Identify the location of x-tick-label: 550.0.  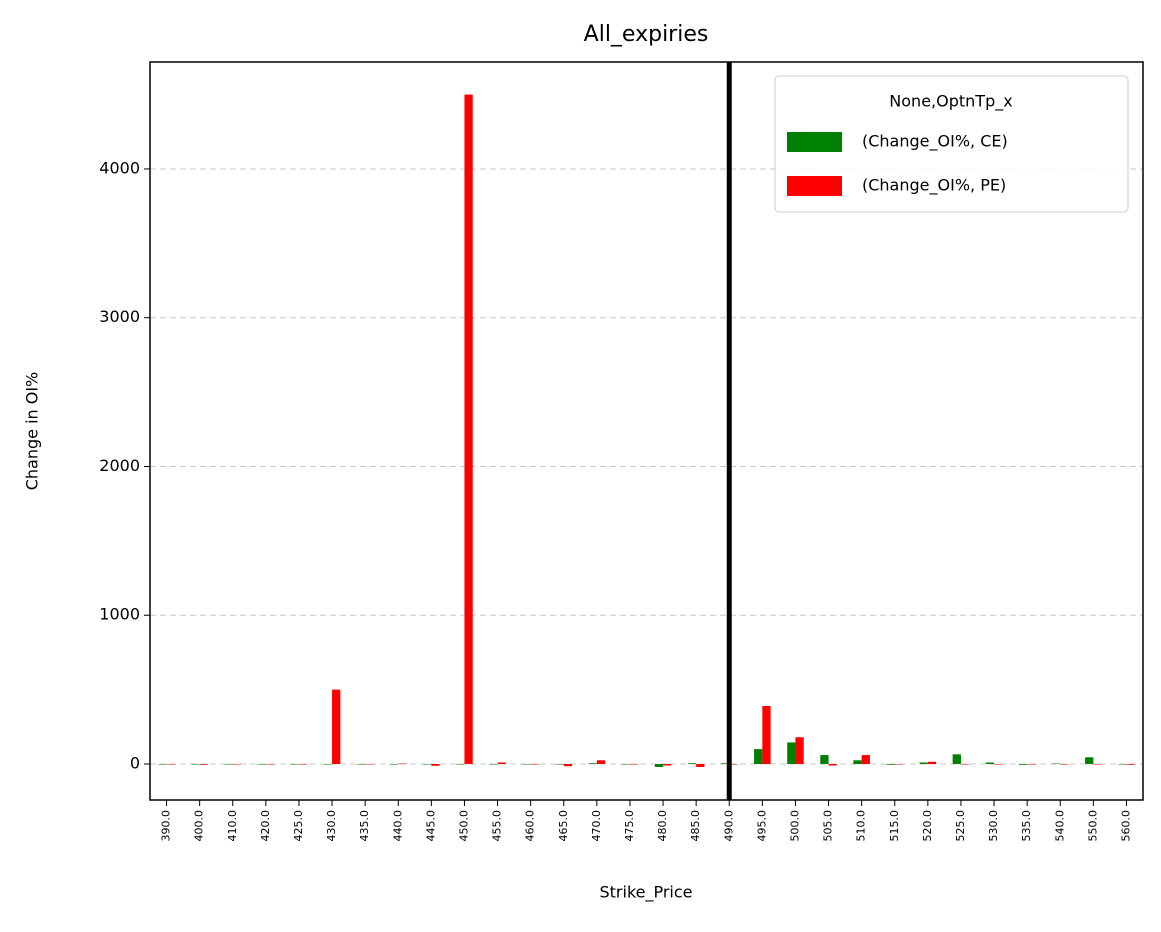
(1092, 826).